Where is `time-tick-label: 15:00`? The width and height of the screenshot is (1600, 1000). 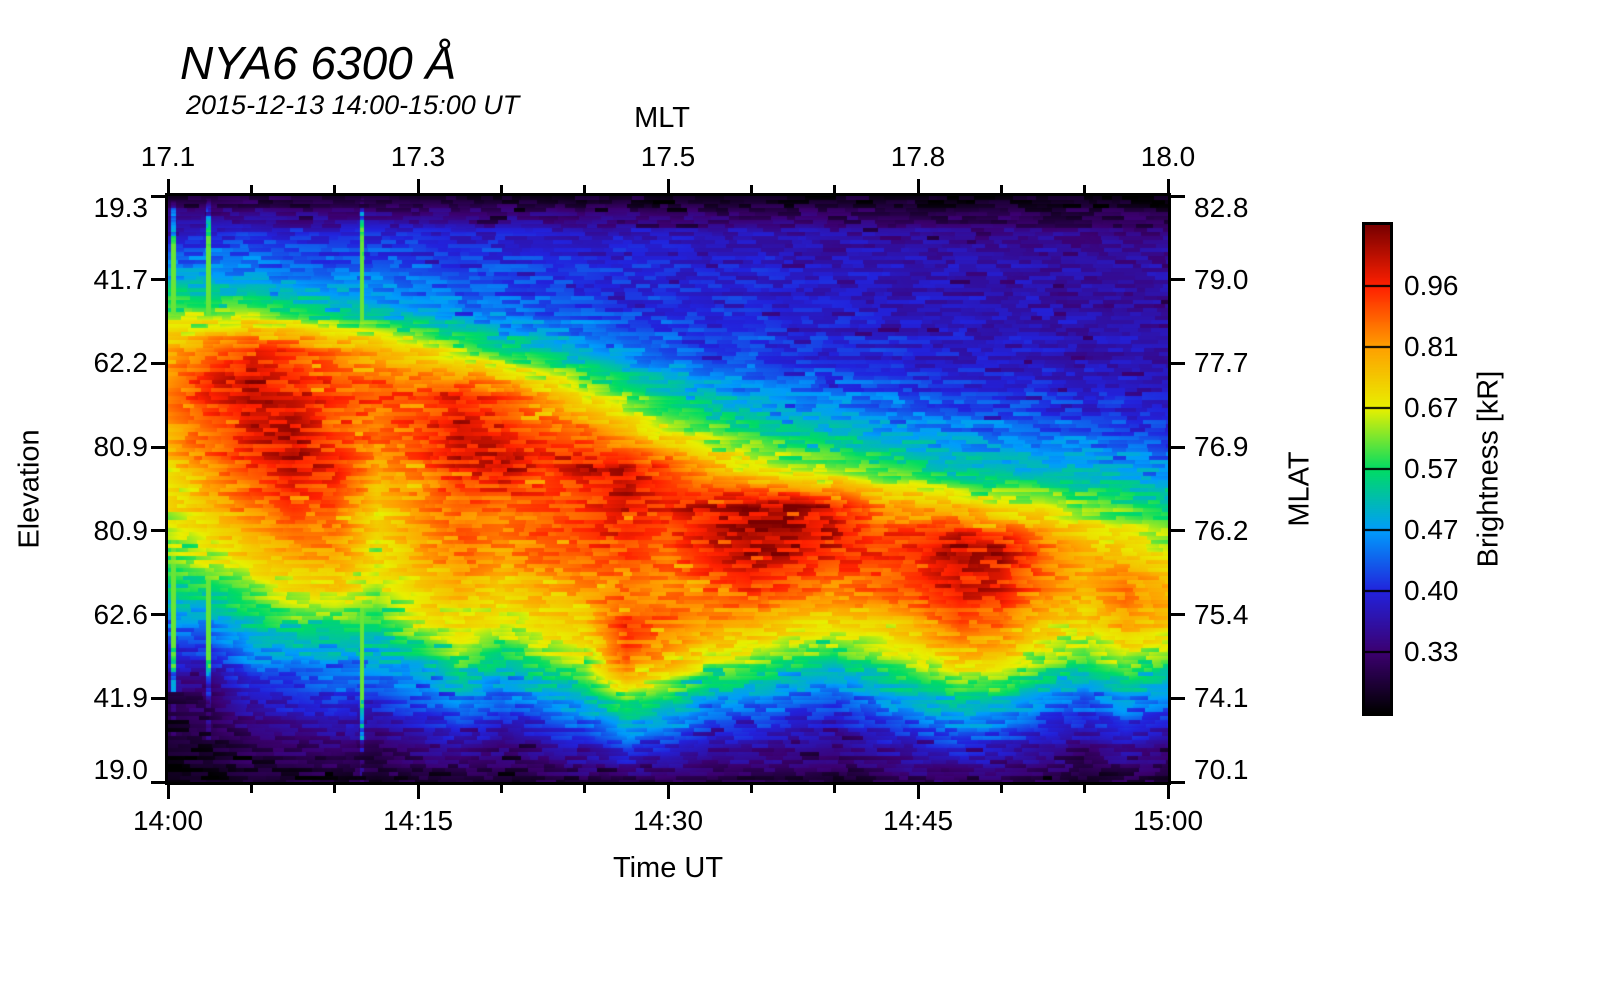
time-tick-label: 15:00 is located at coordinates (1168, 820).